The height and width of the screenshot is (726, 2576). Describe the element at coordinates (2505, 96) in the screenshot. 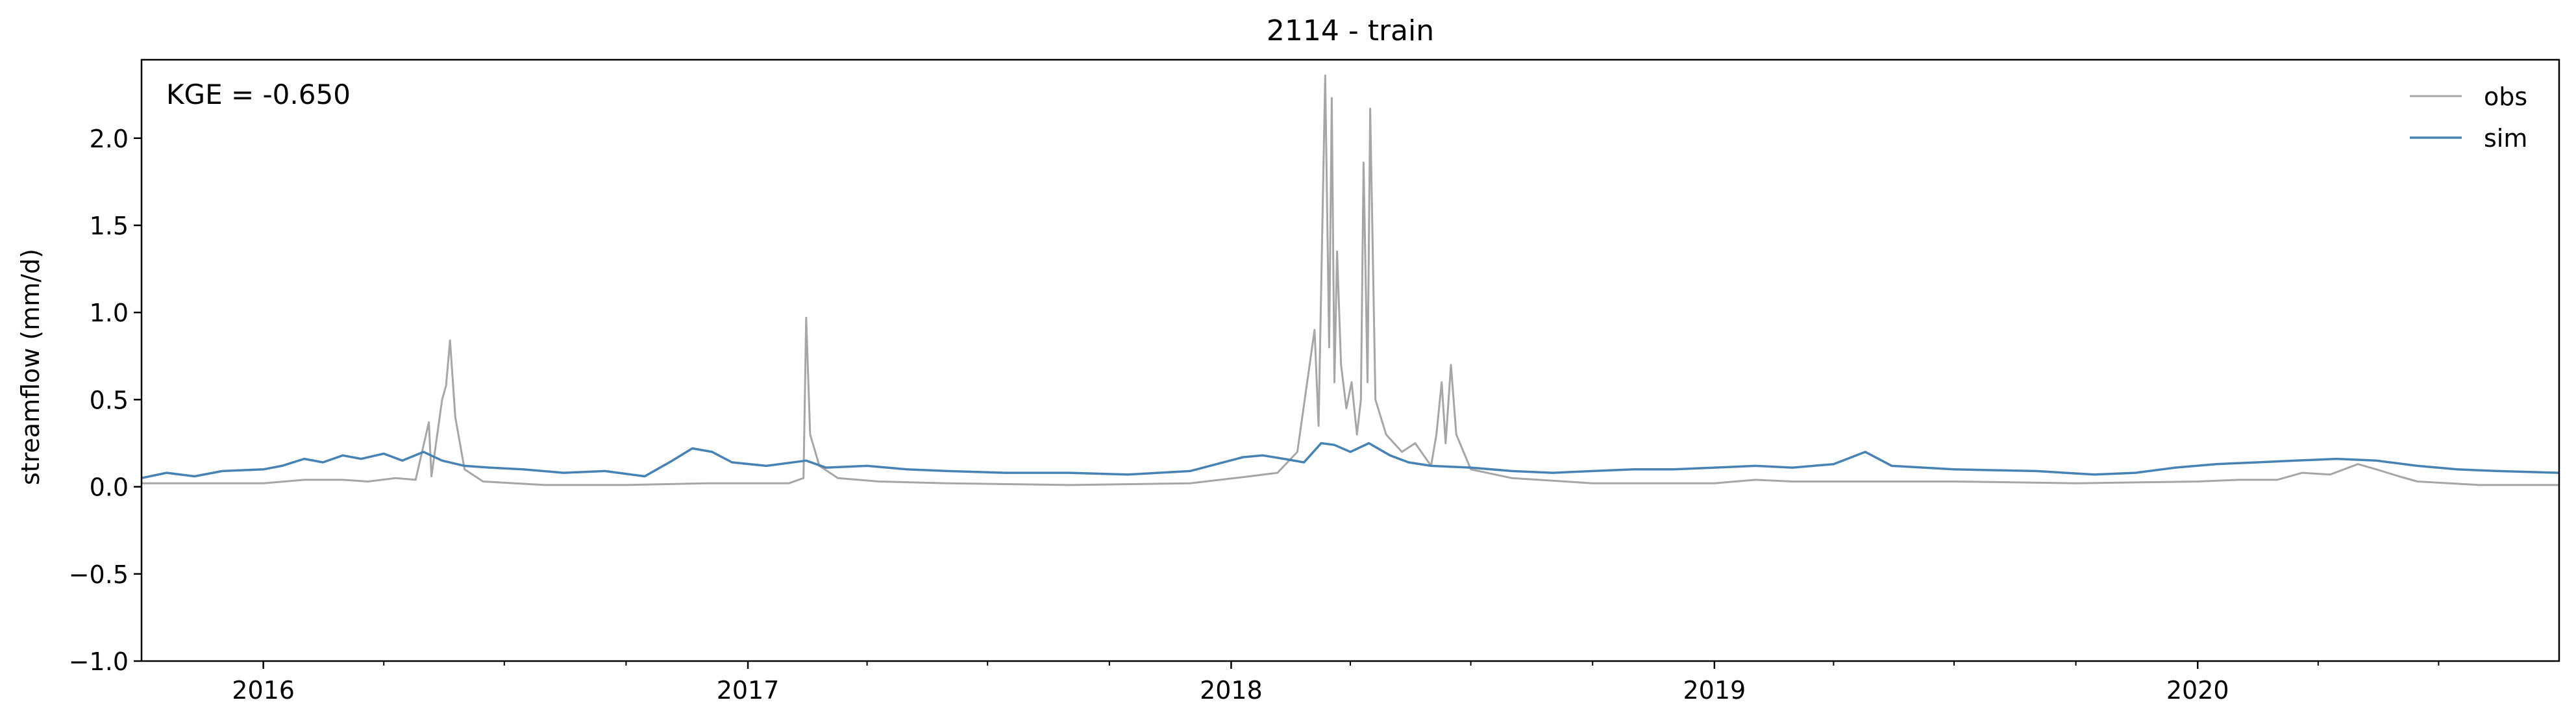

I see `legend-label-obs: obs` at that location.